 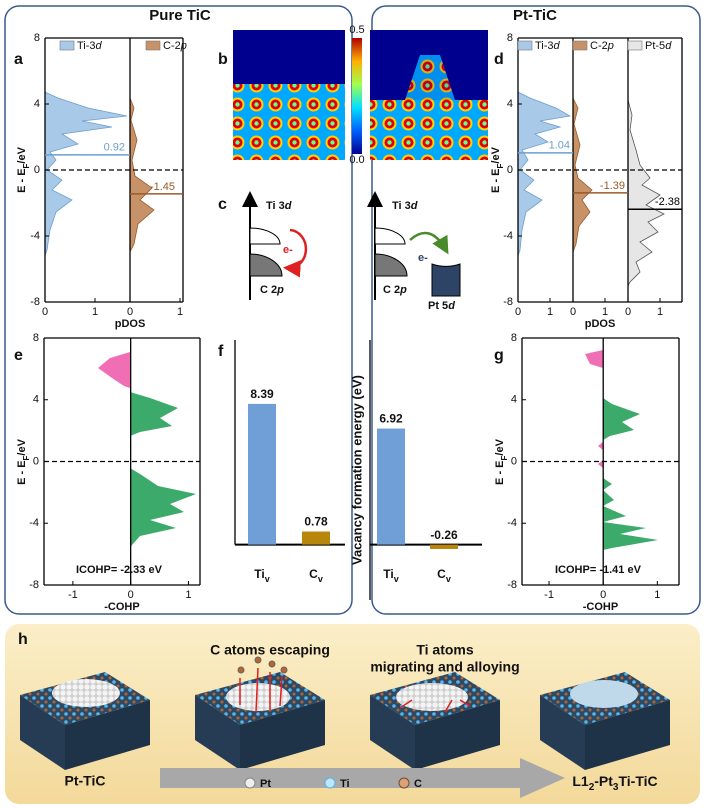 What do you see at coordinates (223, 59) in the screenshot?
I see `panel-label: b` at bounding box center [223, 59].